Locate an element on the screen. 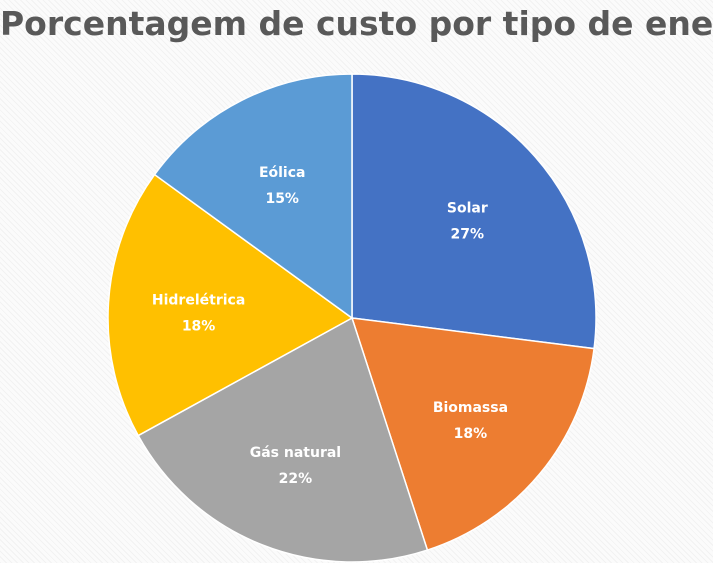 Image resolution: width=713 pixels, height=563 pixels. slice-label-hidreletrica: Hidrelétrica 18% is located at coordinates (198, 313).